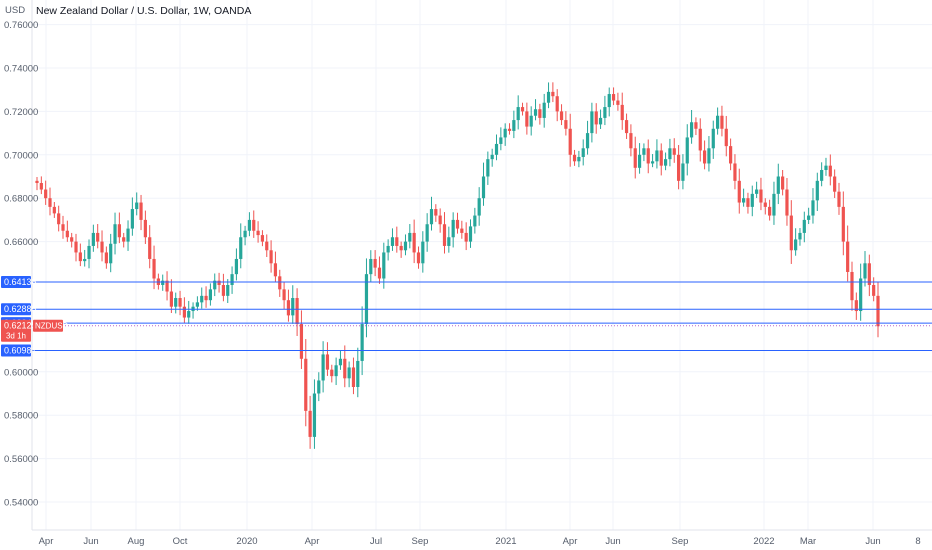 Image resolution: width=932 pixels, height=550 pixels. What do you see at coordinates (505, 541) in the screenshot?
I see `x-tick-label: 2021` at bounding box center [505, 541].